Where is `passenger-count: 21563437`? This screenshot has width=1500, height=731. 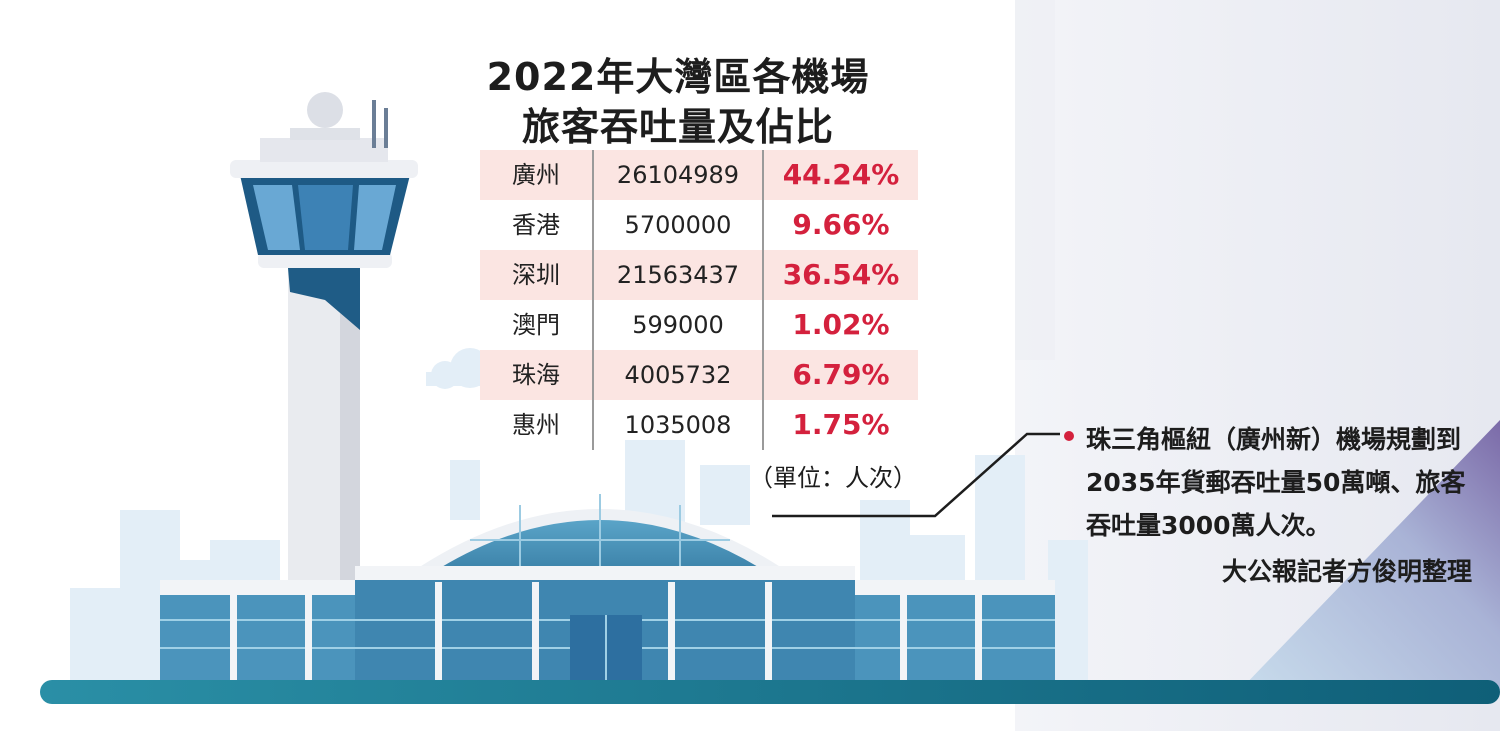 passenger-count: 21563437 is located at coordinates (678, 275).